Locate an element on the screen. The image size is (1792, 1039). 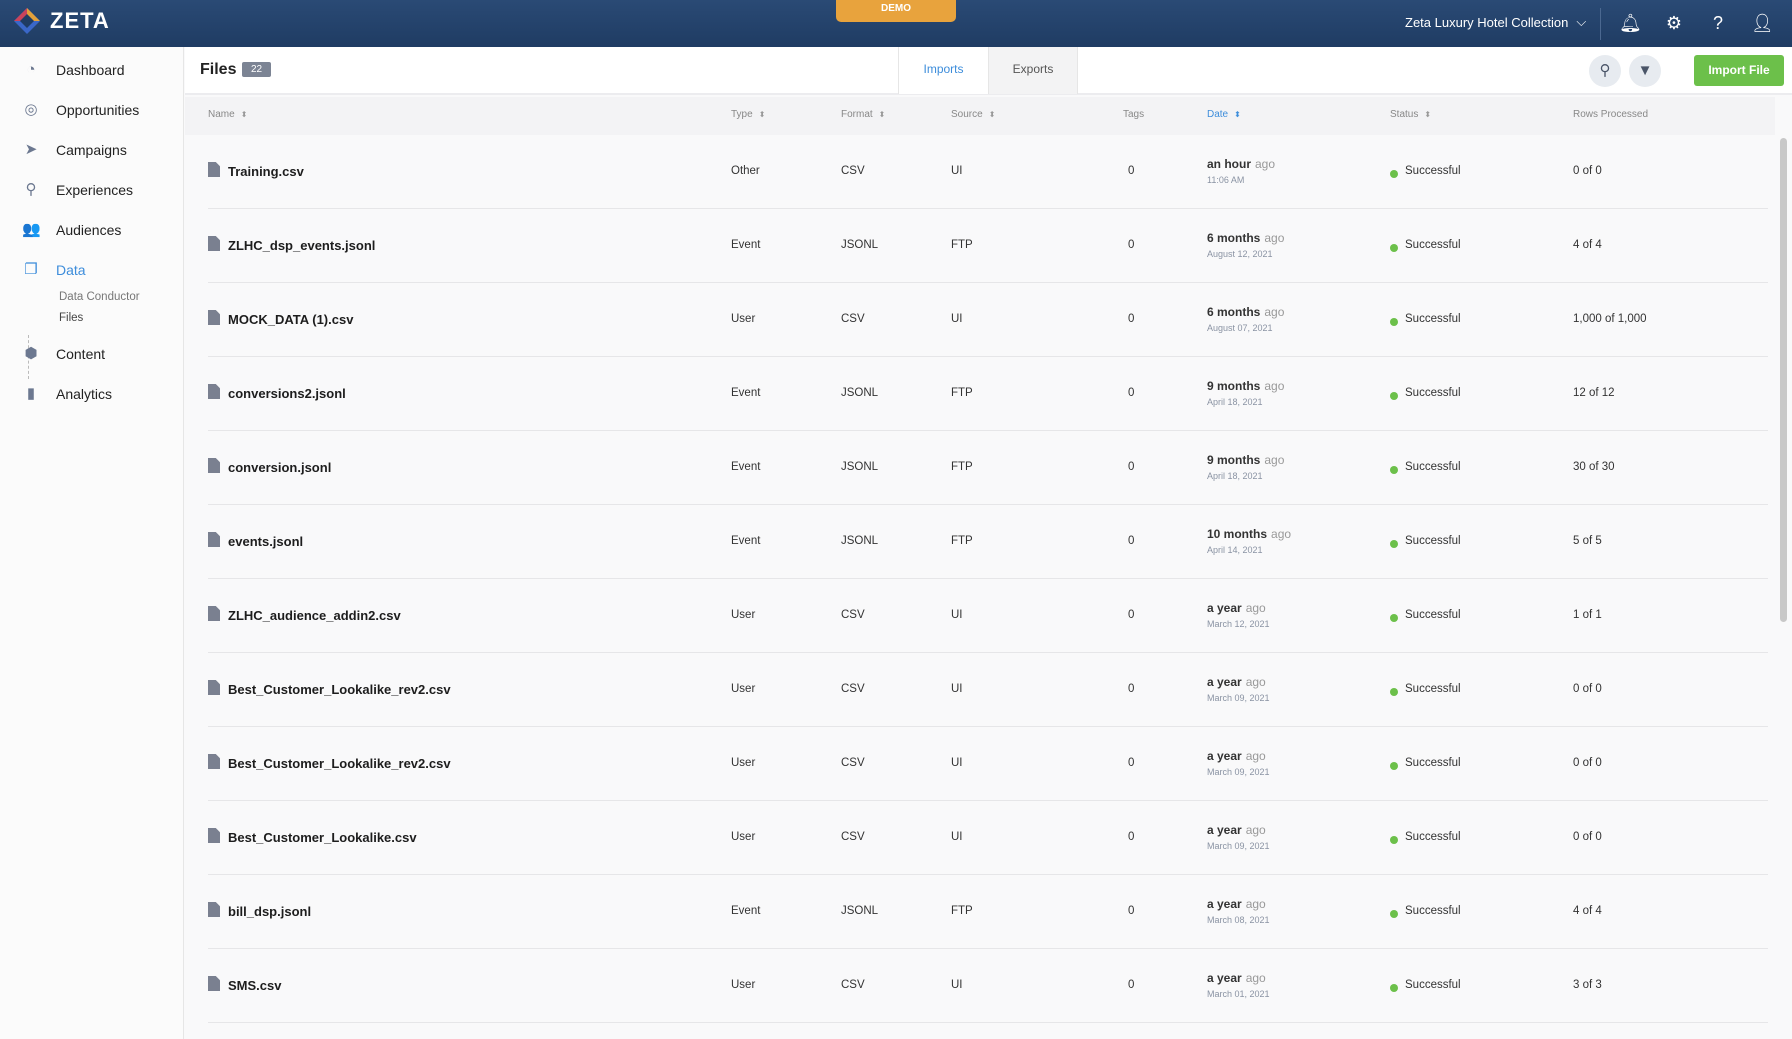
file-source: FTP is located at coordinates (962, 467).